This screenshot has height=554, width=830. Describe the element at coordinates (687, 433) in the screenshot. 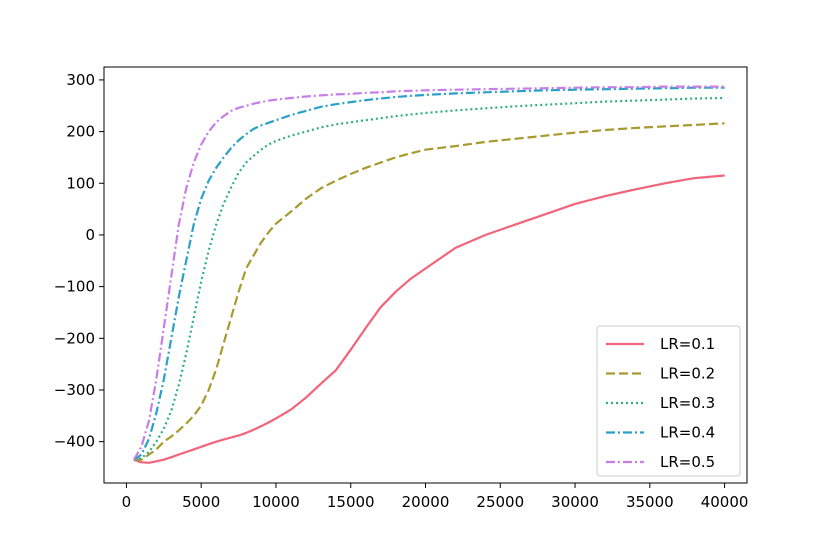

I see `legend-label-4: LR=0.4` at that location.